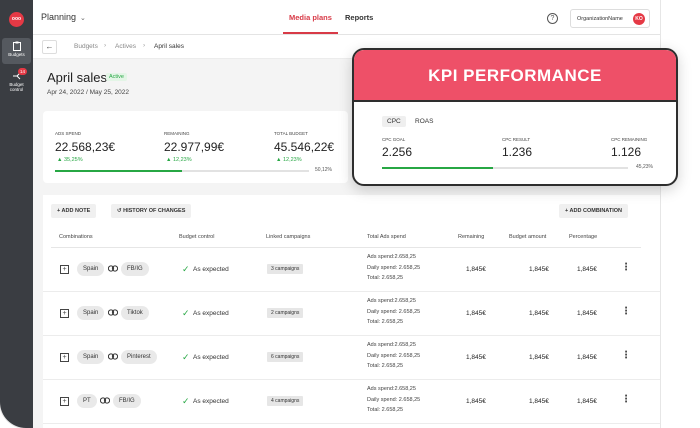 This screenshot has width=700, height=428. I want to click on budget-progress-label: 50,12%, so click(323, 170).